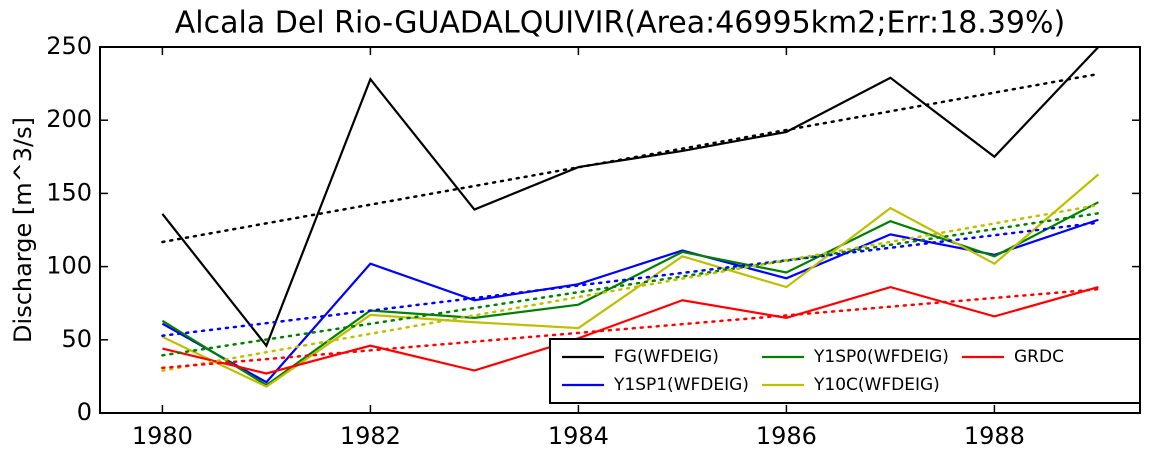 This screenshot has height=453, width=1151. Describe the element at coordinates (69, 192) in the screenshot. I see `y-tick-label: 150` at that location.